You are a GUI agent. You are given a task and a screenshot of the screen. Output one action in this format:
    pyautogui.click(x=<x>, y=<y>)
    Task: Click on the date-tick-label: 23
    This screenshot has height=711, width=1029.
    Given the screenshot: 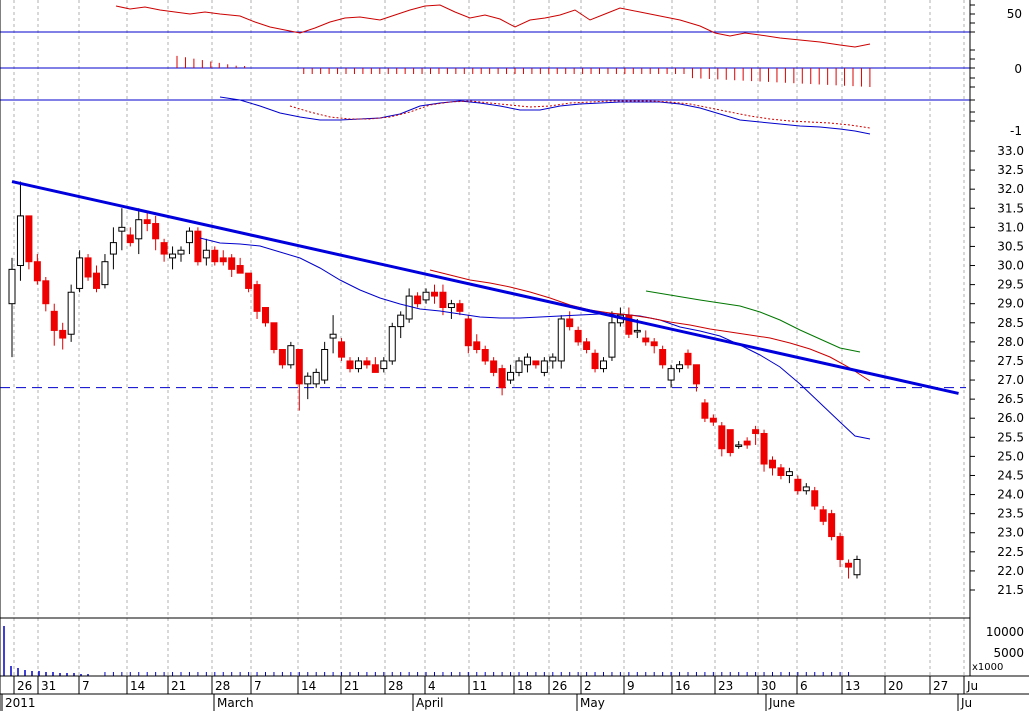 What is the action you would take?
    pyautogui.click(x=725, y=686)
    